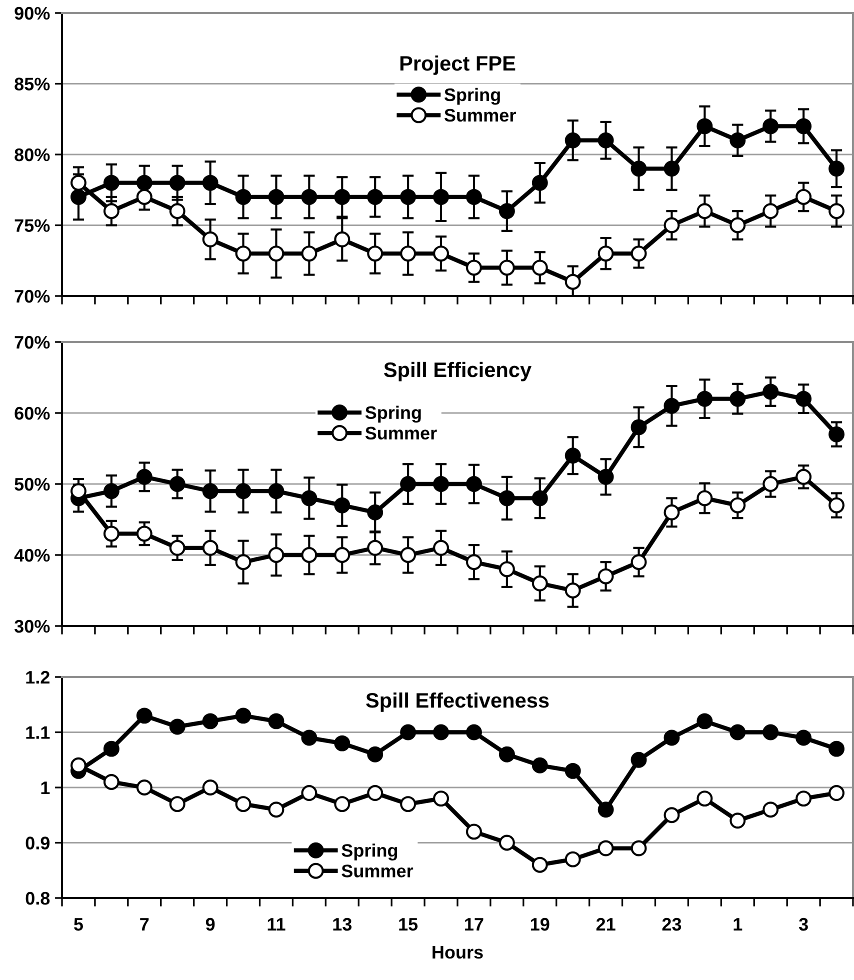 This screenshot has height=980, width=854. Describe the element at coordinates (480, 115) in the screenshot. I see `legend-label: Summer` at that location.